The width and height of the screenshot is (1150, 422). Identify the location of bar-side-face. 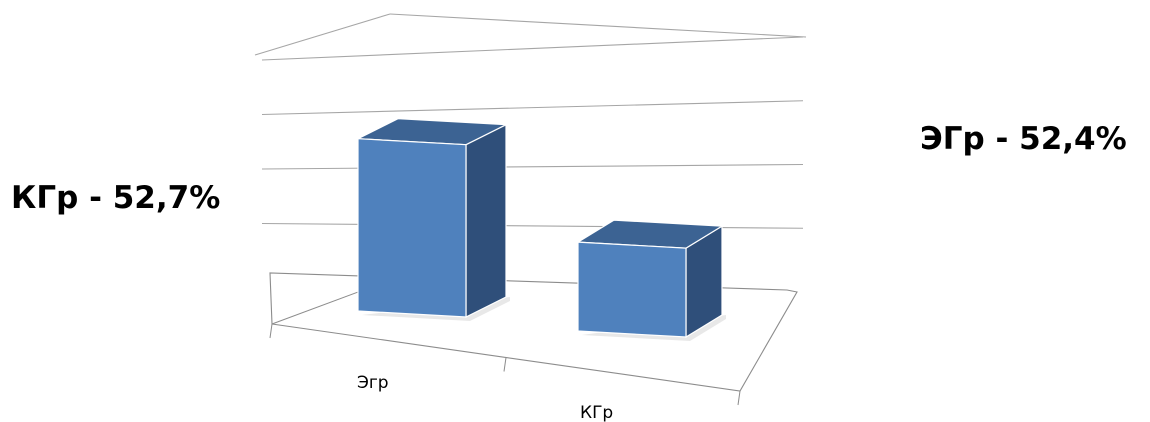
(486, 220).